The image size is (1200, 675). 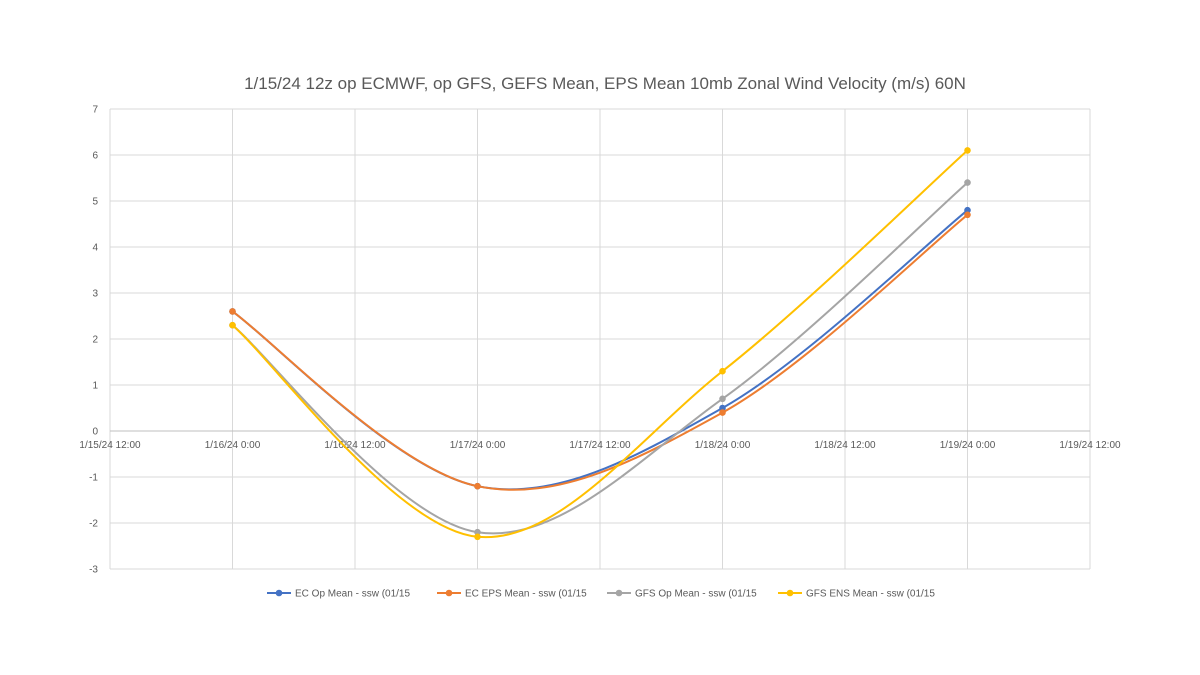 What do you see at coordinates (95, 386) in the screenshot?
I see `y-tick-label: 1` at bounding box center [95, 386].